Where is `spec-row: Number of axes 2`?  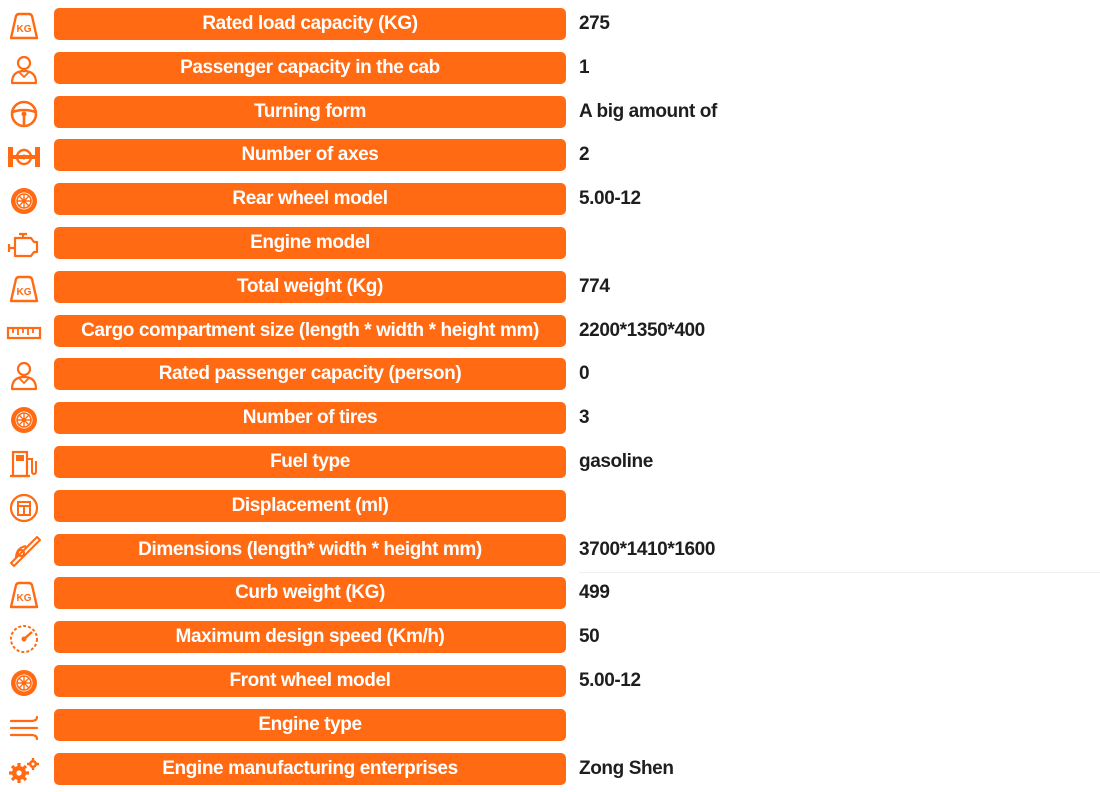 spec-row: Number of axes 2 is located at coordinates (550, 157).